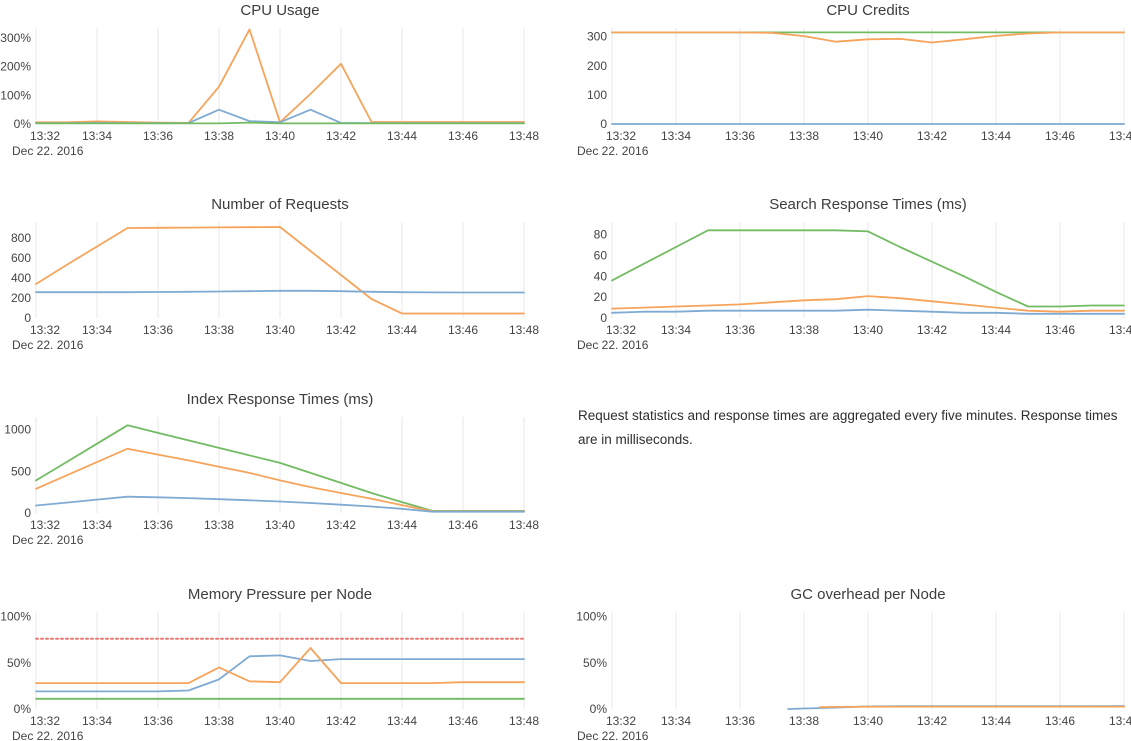 The height and width of the screenshot is (741, 1131). I want to click on chart-title-gc-overhead: GC overhead per Node, so click(868, 594).